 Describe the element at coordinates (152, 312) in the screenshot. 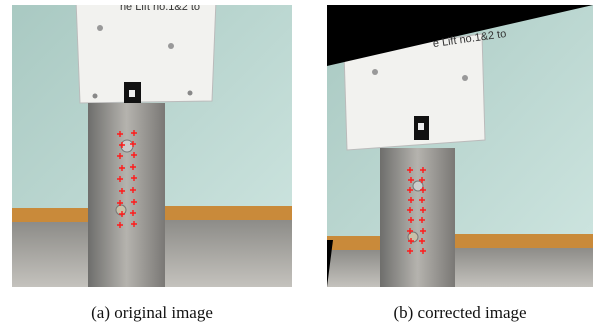

I see `caption: (a) original image` at that location.